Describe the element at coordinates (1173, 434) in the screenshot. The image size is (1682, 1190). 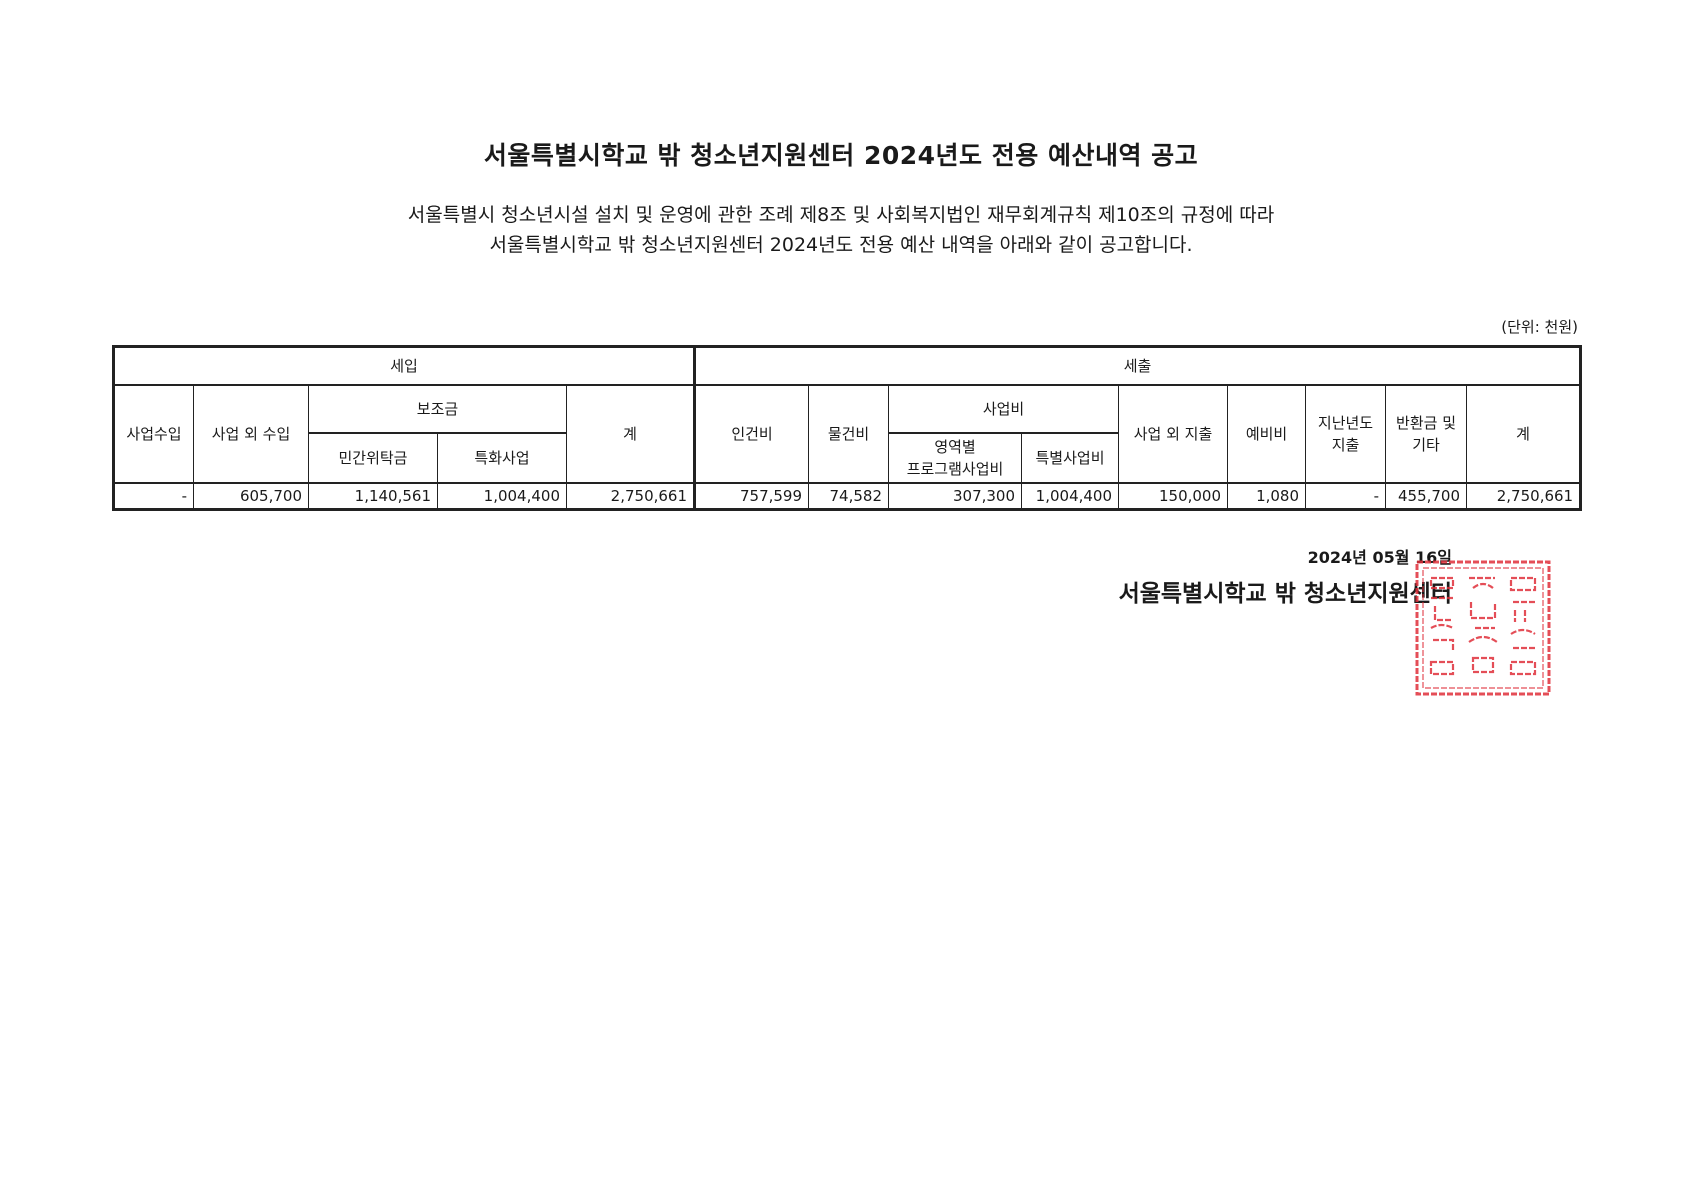
I see `header-non-business-expense: 사업 외 지출` at that location.